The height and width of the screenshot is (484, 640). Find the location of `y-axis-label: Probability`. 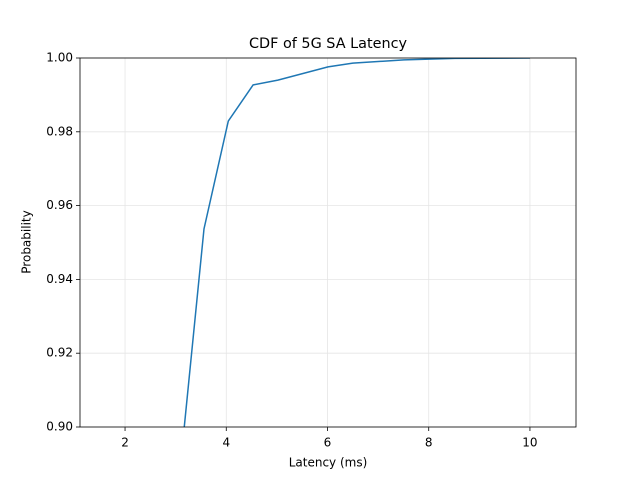

y-axis-label: Probability is located at coordinates (27, 241).